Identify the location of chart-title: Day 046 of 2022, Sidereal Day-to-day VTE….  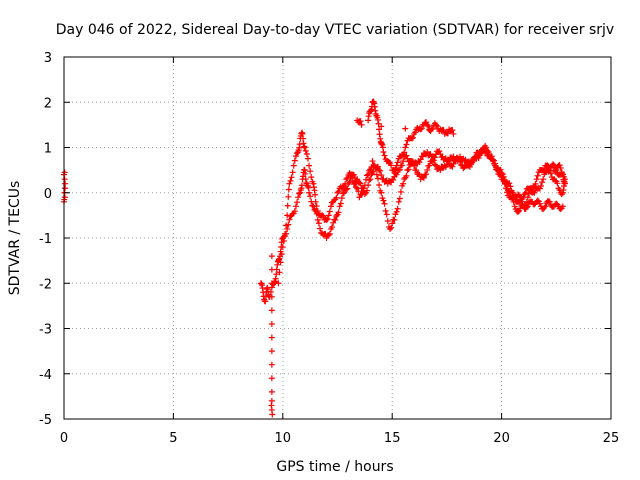
(335, 30).